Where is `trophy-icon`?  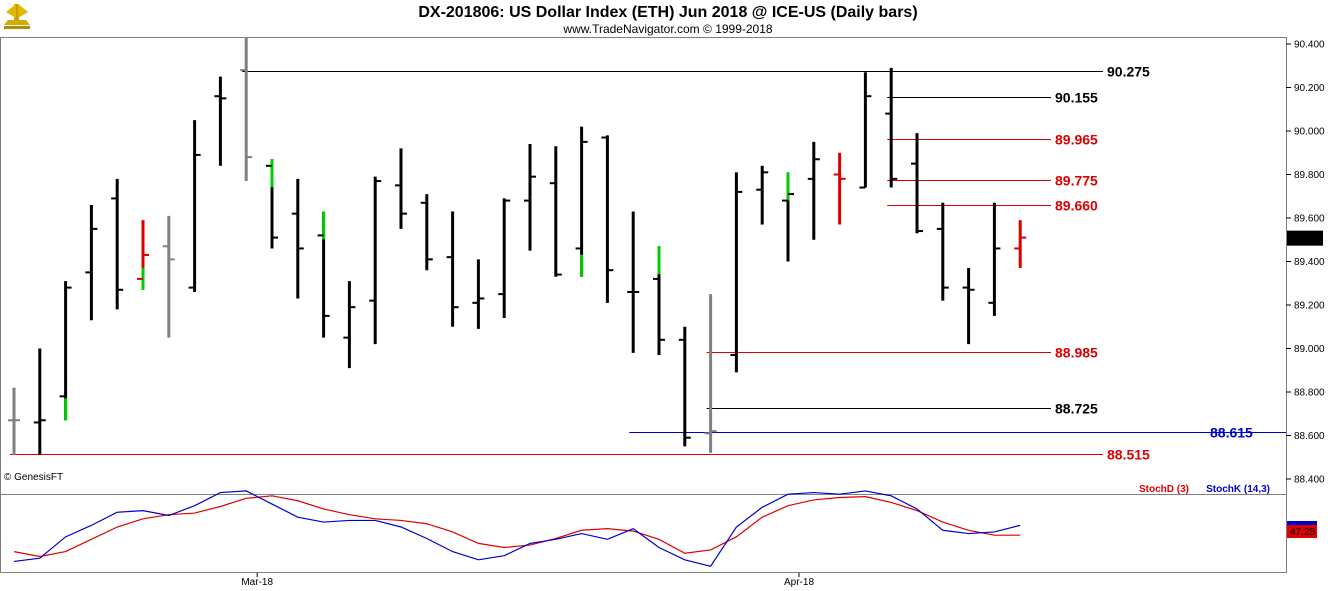
trophy-icon is located at coordinates (17, 16).